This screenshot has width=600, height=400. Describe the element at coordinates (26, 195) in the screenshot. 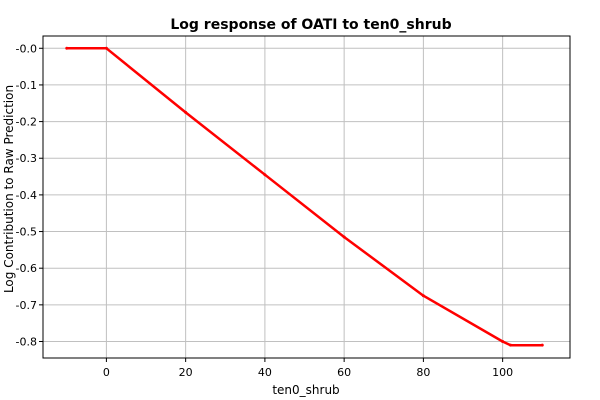

I see `y-tick-label: -0.4` at that location.